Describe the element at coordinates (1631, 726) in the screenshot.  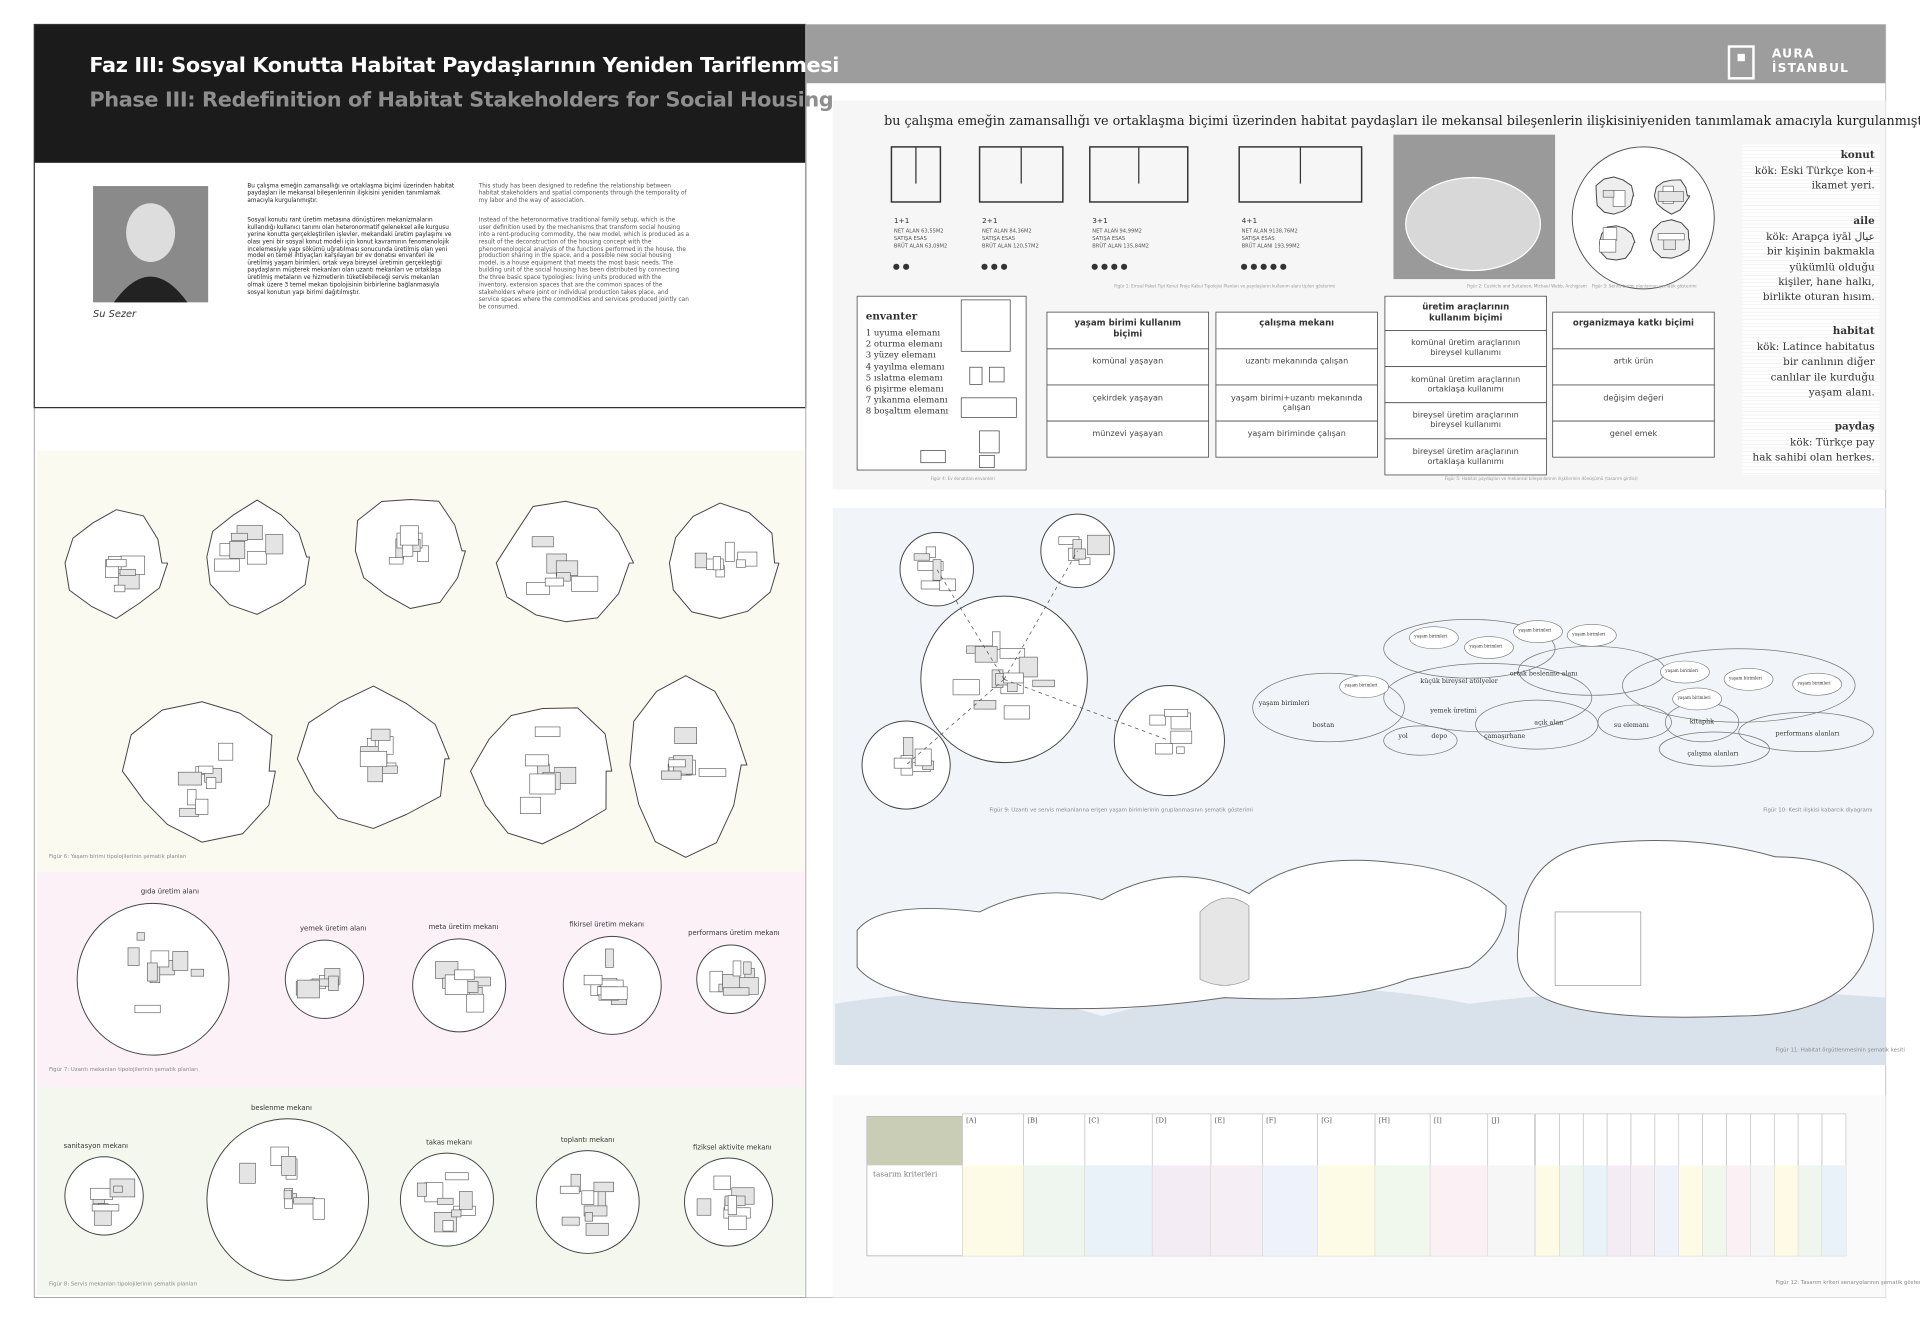
I see `bubble-label: su elemanı` at that location.